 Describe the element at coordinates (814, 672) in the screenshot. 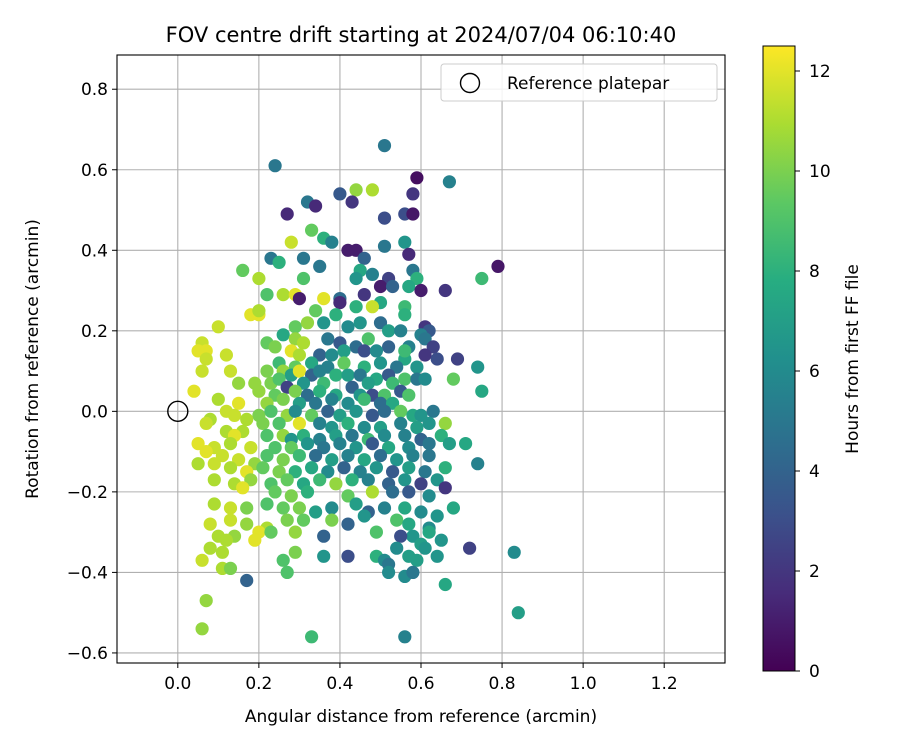

I see `colorbar-tick-label: 0` at that location.